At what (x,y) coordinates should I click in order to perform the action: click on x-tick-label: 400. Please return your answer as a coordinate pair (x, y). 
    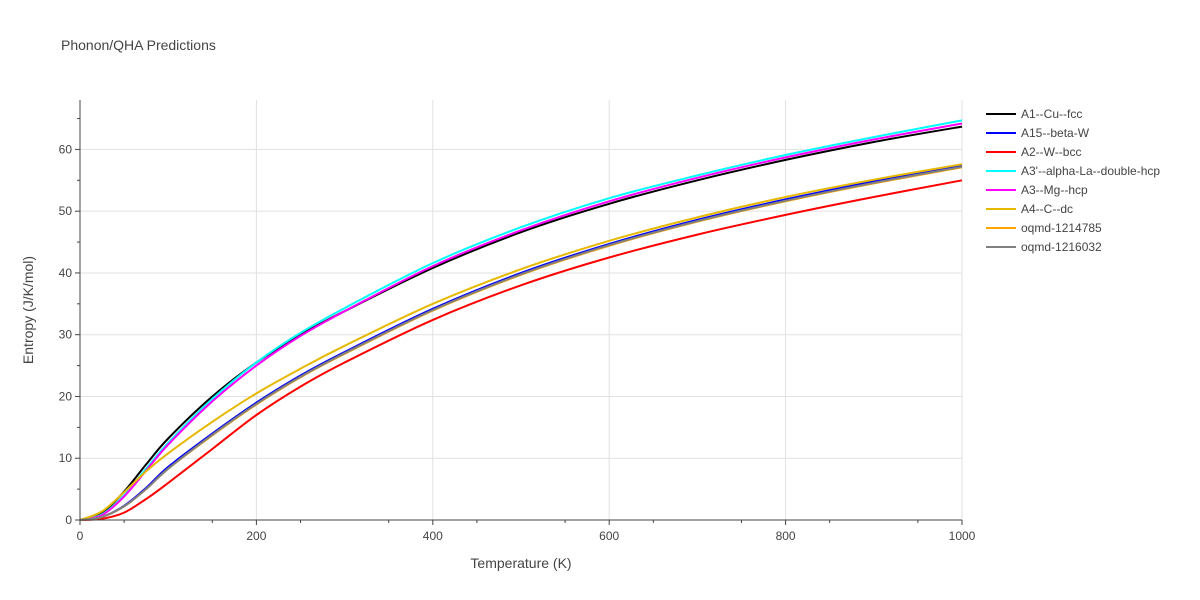
    Looking at the image, I should click on (433, 536).